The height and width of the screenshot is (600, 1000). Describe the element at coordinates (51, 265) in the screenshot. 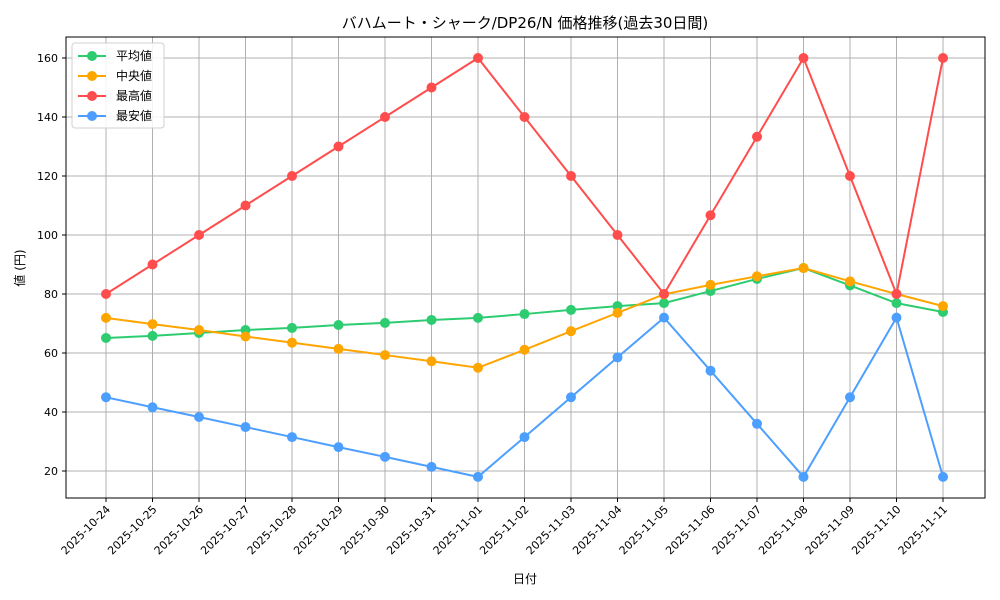

I see `y-axis: 20 40 60 80 100 120 140 160` at that location.